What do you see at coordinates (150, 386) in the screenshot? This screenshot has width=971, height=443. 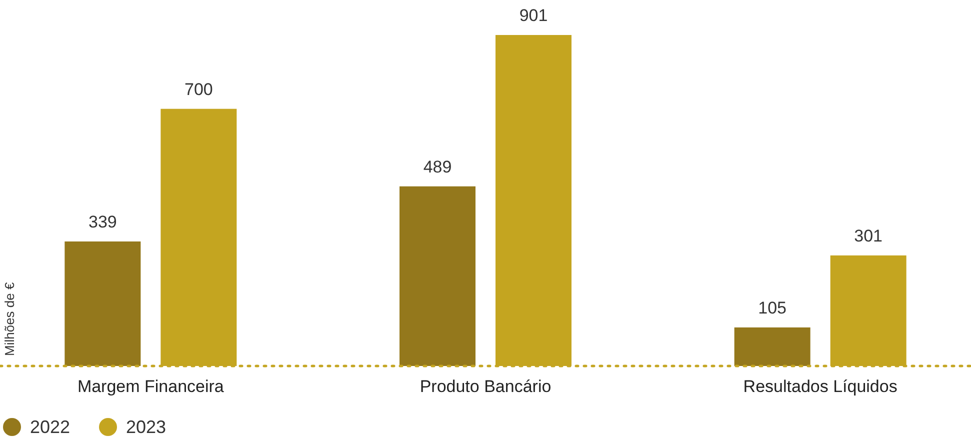 I see `x-tick-label: Margem Financeira` at bounding box center [150, 386].